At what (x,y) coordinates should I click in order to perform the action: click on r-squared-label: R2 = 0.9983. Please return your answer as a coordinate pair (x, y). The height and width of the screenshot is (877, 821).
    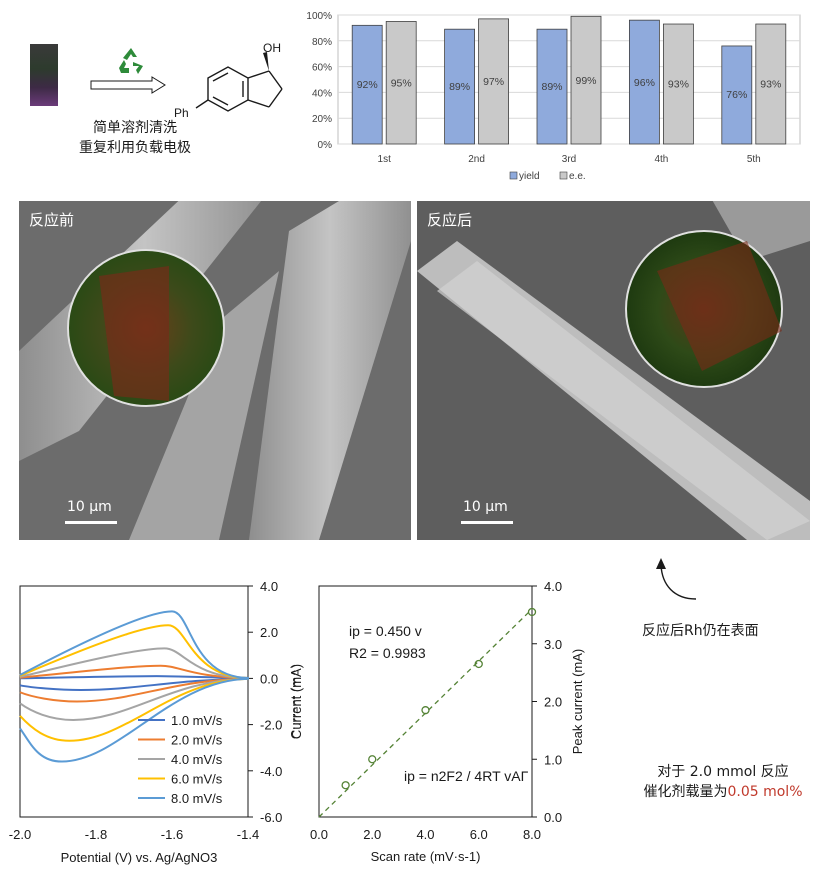
    Looking at the image, I should click on (387, 653).